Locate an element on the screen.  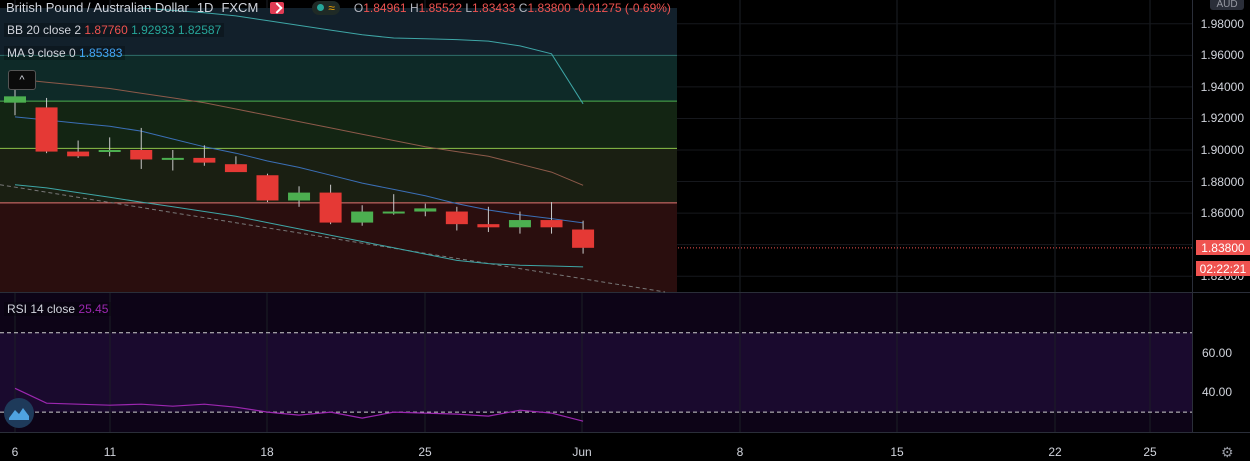
time-tick-label: 8 is located at coordinates (740, 452).